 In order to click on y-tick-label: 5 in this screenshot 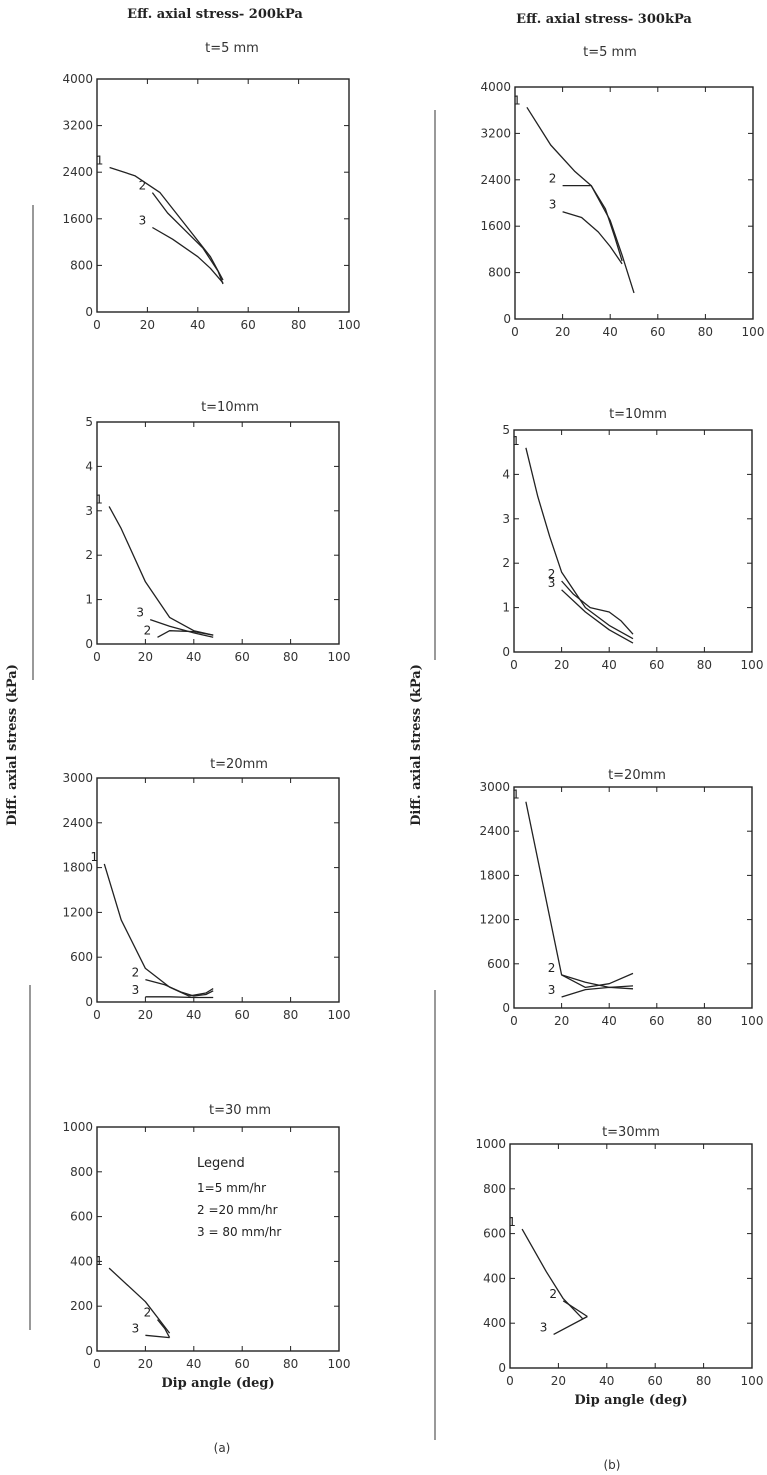, I will do `click(89, 422)`.